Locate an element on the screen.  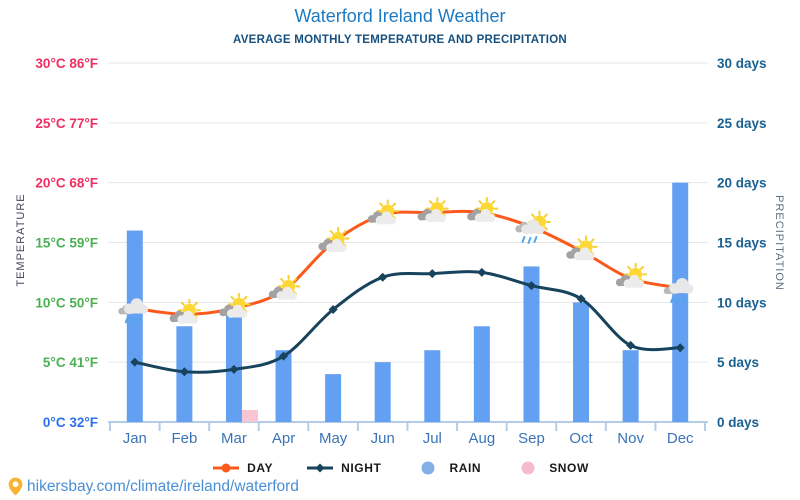
snow-bar-mar is located at coordinates (249, 416).